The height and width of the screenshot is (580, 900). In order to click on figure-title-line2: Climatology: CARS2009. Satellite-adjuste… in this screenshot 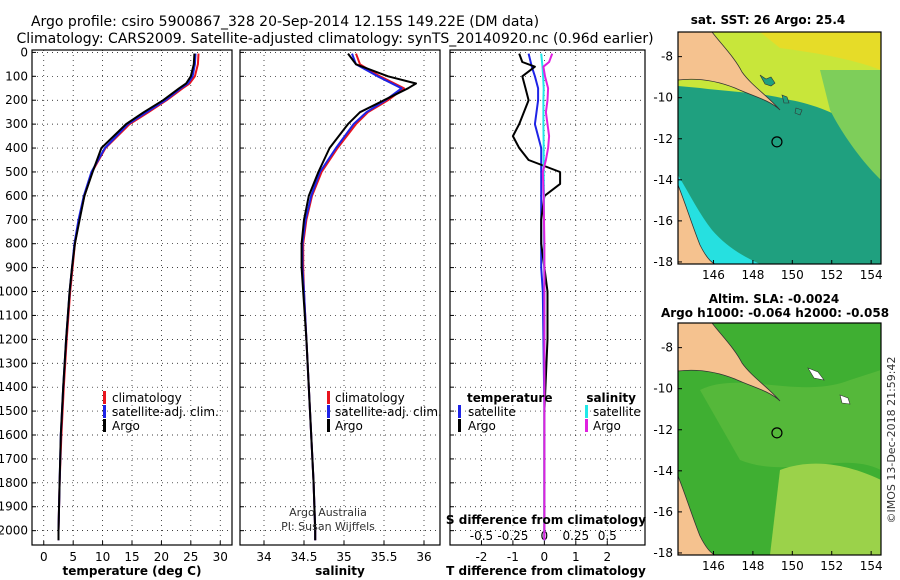, I will do `click(334, 39)`.